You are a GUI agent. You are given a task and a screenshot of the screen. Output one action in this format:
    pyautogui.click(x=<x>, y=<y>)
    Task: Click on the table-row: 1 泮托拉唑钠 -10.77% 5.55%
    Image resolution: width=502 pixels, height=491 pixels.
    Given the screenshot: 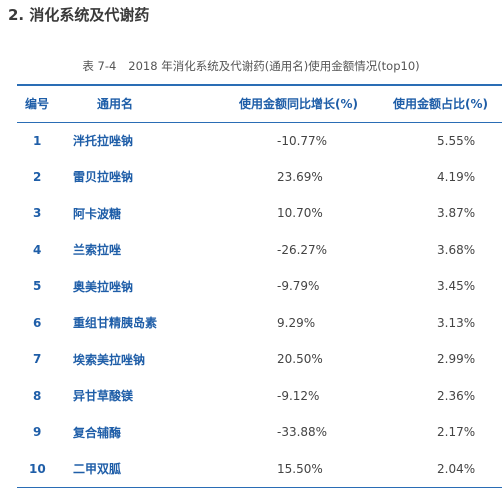 What is the action you would take?
    pyautogui.click(x=259, y=140)
    